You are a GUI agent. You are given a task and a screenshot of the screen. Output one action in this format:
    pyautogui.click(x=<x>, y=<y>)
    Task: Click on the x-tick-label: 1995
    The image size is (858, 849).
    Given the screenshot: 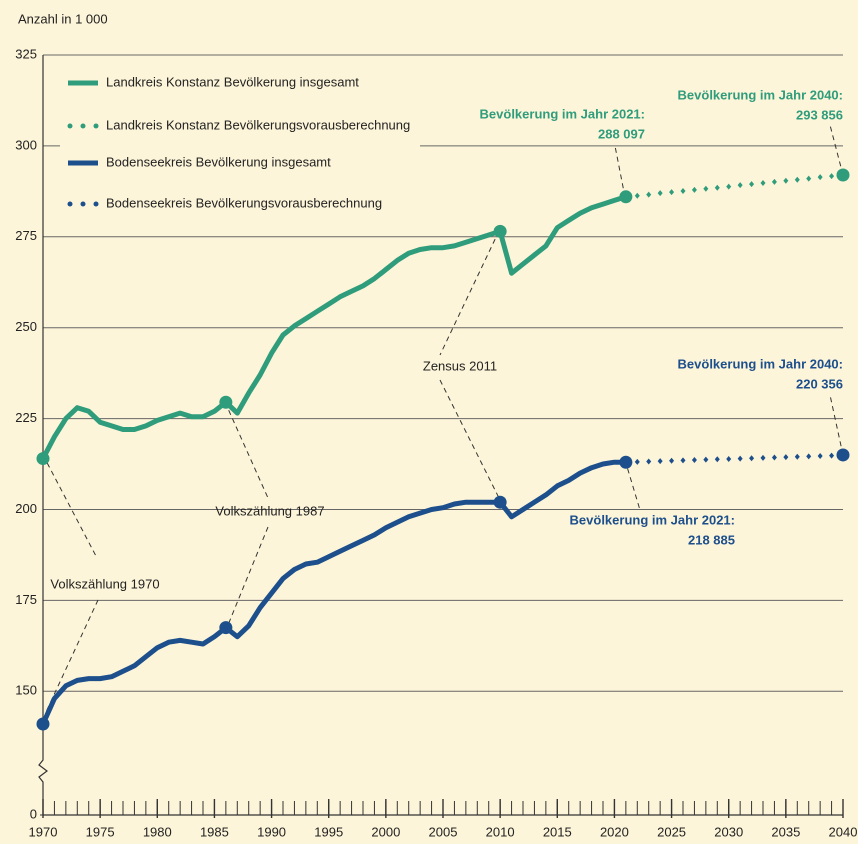 What is the action you would take?
    pyautogui.click(x=328, y=831)
    